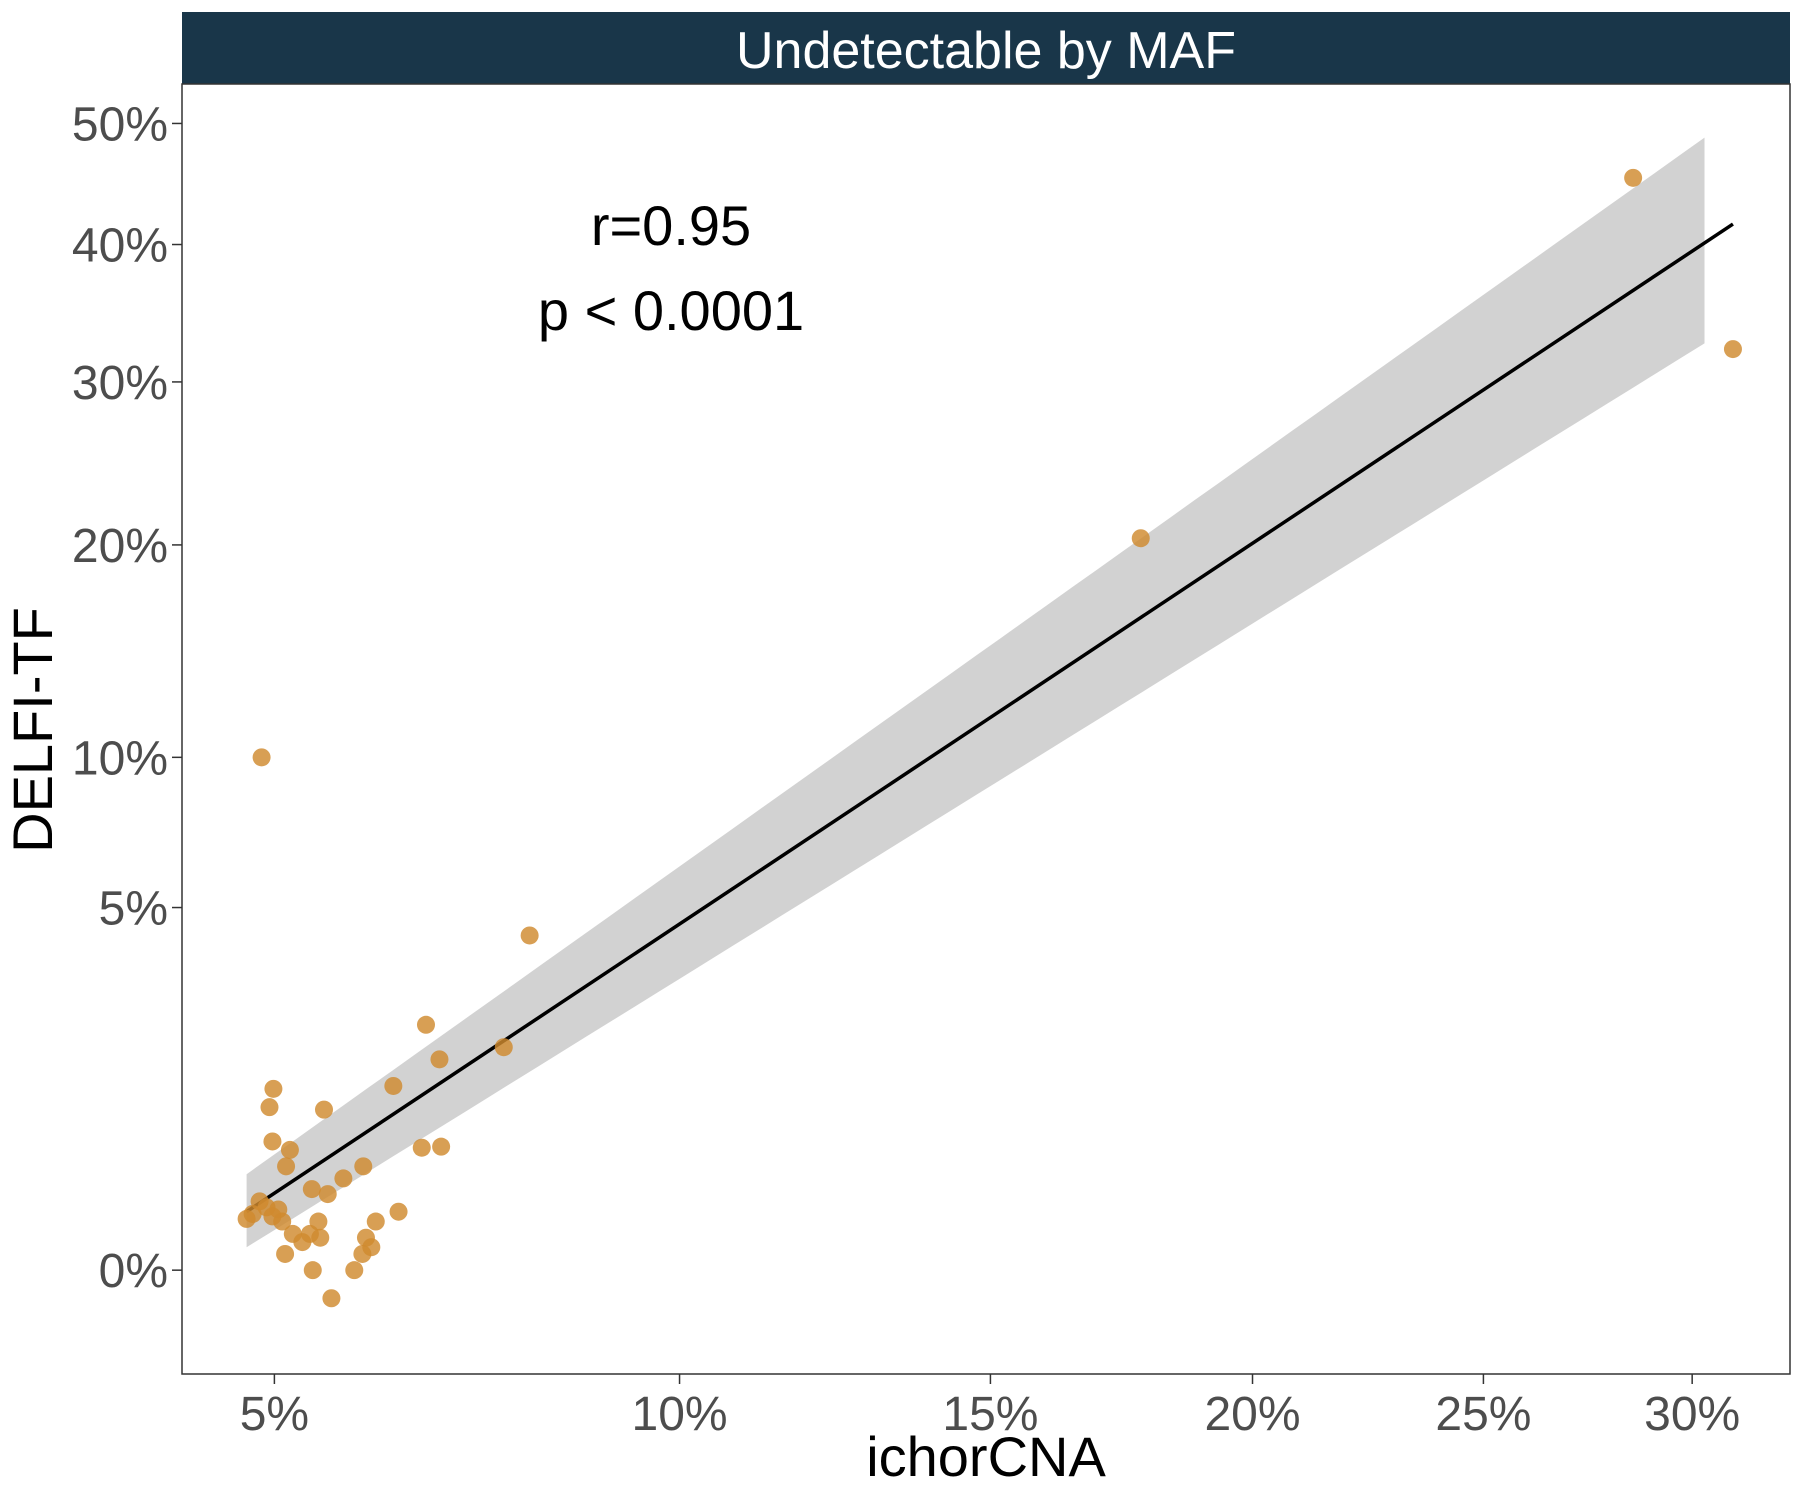 Image resolution: width=1800 pixels, height=1500 pixels. What do you see at coordinates (1252, 1414) in the screenshot?
I see `x-tick-label: 20%` at bounding box center [1252, 1414].